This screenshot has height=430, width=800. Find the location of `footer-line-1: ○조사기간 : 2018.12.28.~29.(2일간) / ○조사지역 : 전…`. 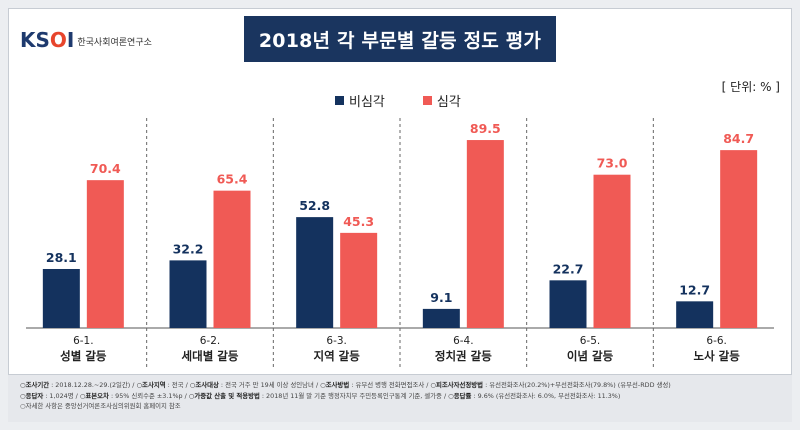

footer-line-1: ○조사기간 : 2018.12.28.~29.(2일간) / ○조사지역 : 전… is located at coordinates (401, 385).